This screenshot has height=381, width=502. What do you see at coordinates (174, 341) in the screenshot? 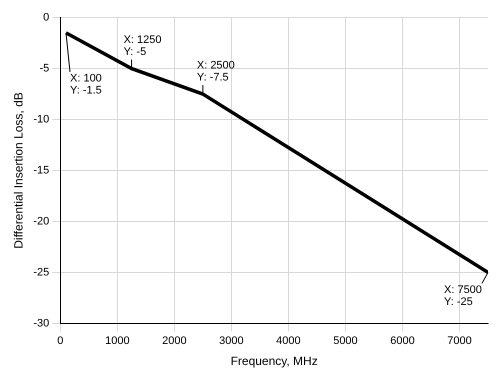
I see `x-tick-label: 2000` at bounding box center [174, 341].